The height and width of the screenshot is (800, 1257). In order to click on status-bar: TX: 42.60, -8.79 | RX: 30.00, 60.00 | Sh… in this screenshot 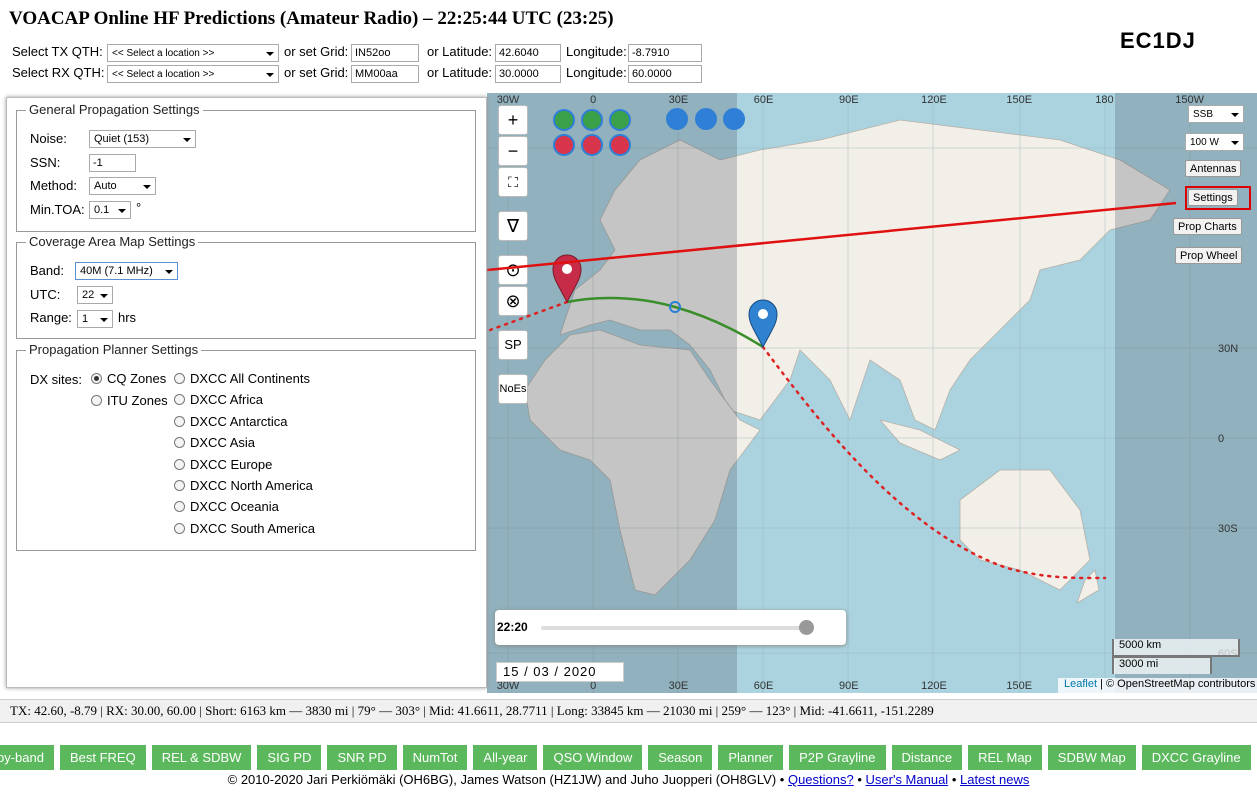, I will do `click(628, 711)`.